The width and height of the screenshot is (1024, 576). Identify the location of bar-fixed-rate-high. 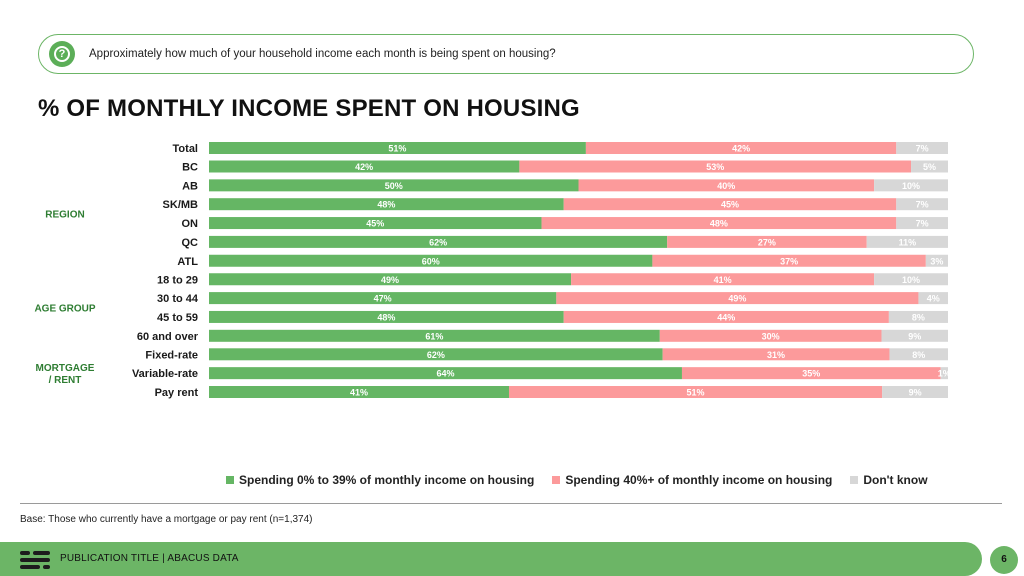
(776, 354).